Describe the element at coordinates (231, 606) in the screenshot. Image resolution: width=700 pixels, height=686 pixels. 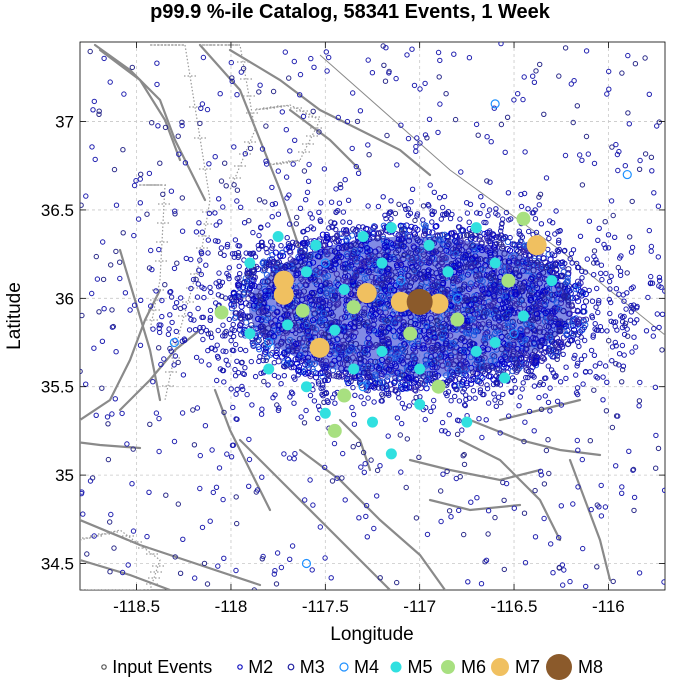
I see `x-tick-label-1: -118` at that location.